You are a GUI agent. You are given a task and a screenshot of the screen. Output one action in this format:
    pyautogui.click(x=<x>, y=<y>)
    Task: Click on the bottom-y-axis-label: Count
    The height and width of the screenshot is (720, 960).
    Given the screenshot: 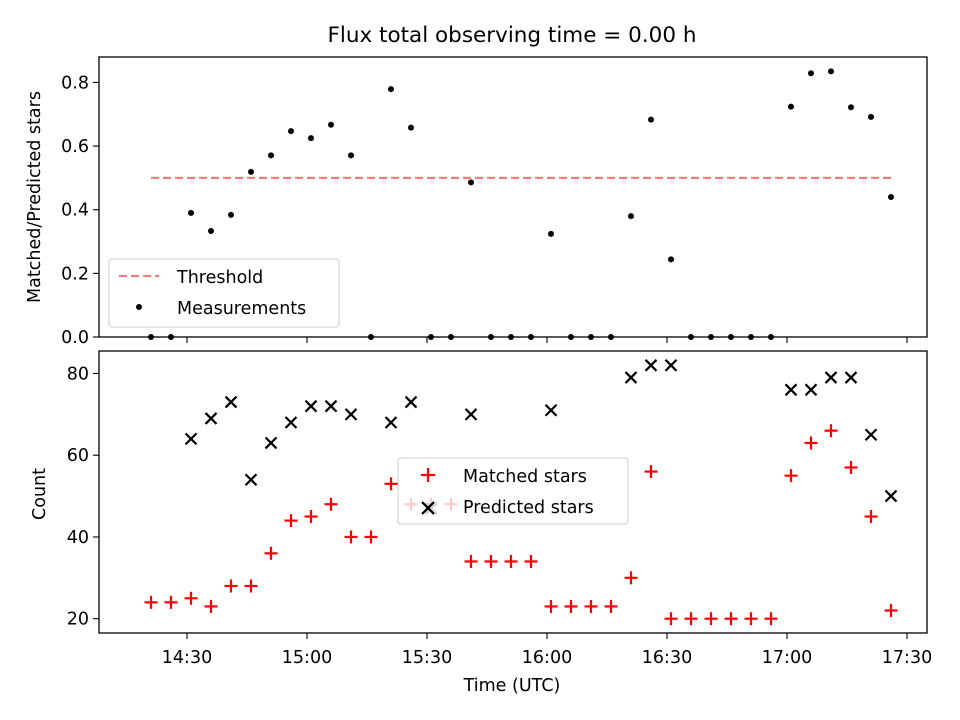 What is the action you would take?
    pyautogui.click(x=40, y=494)
    